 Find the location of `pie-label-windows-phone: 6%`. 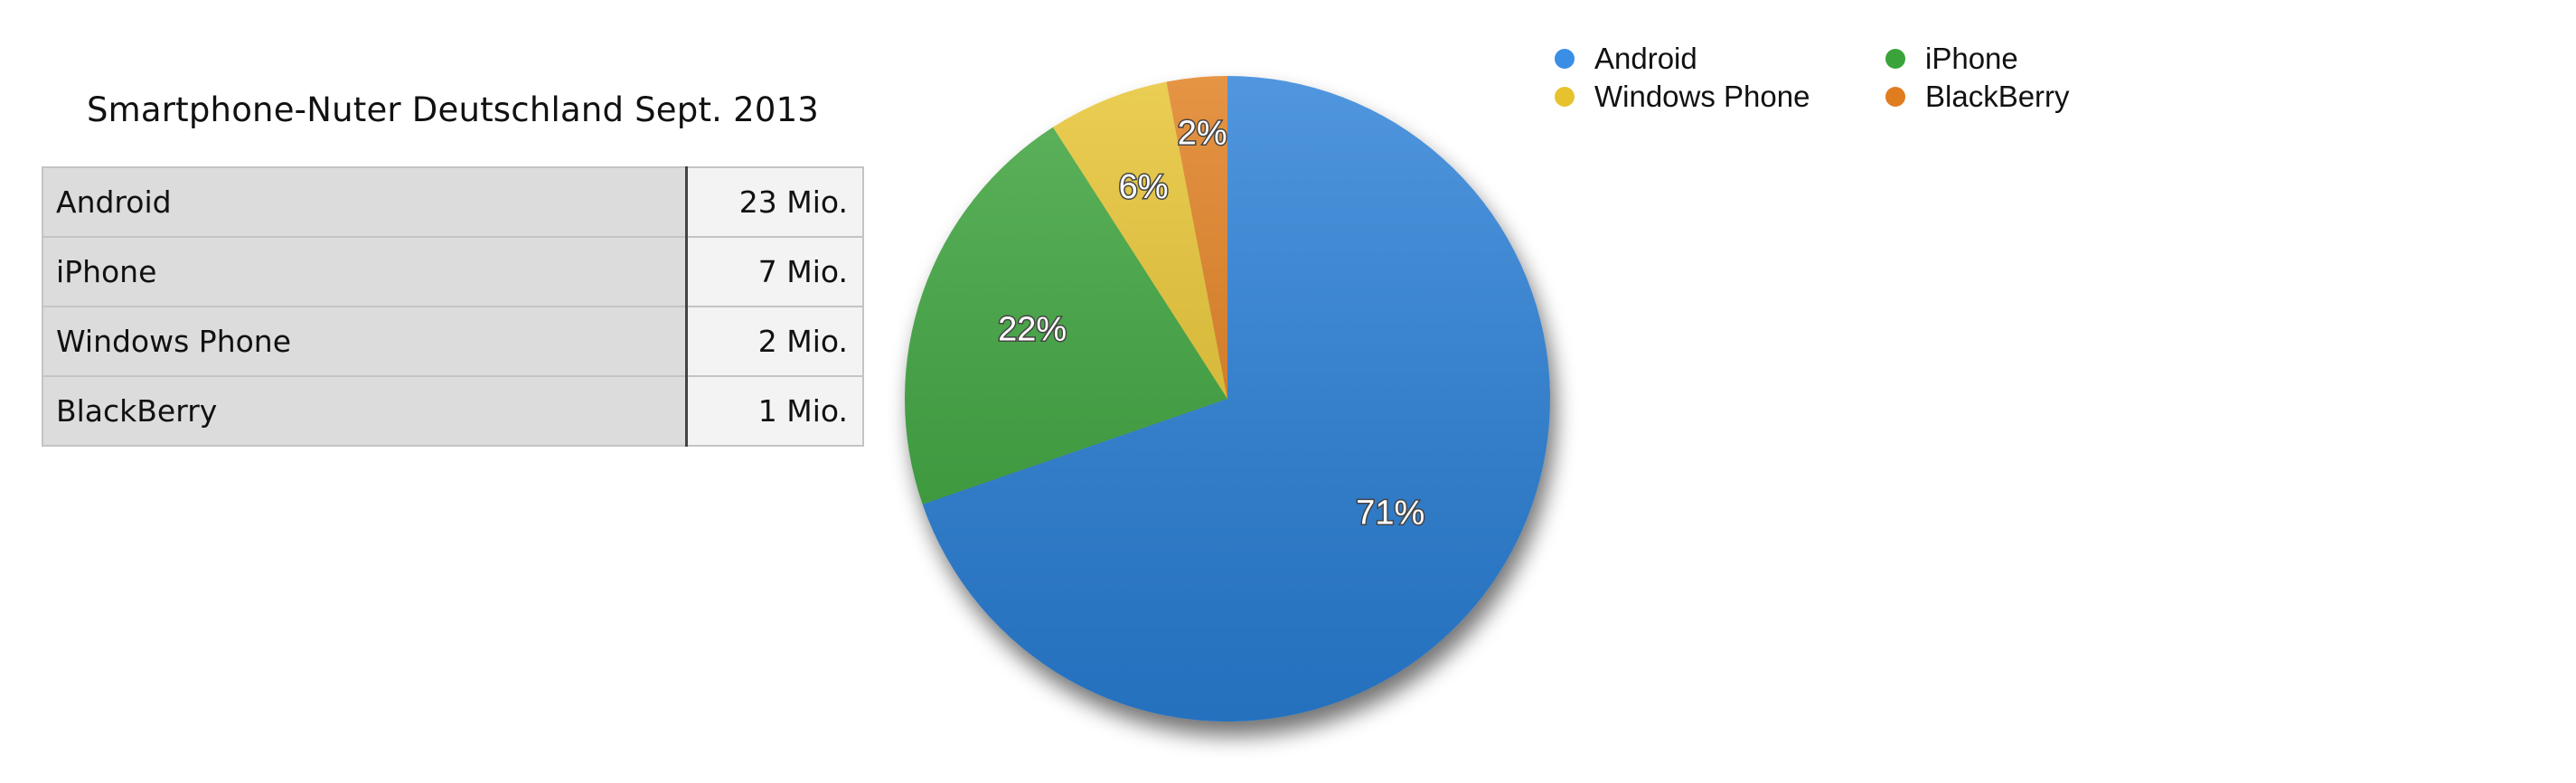

pie-label-windows-phone: 6% is located at coordinates (1144, 187).